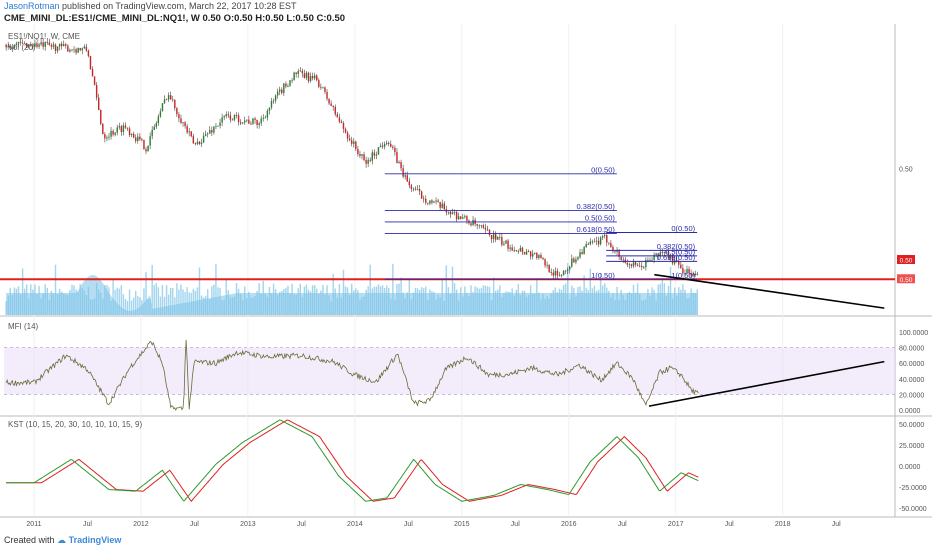 This screenshot has height=550, width=932. I want to click on time-axis-label: 2014, so click(355, 524).